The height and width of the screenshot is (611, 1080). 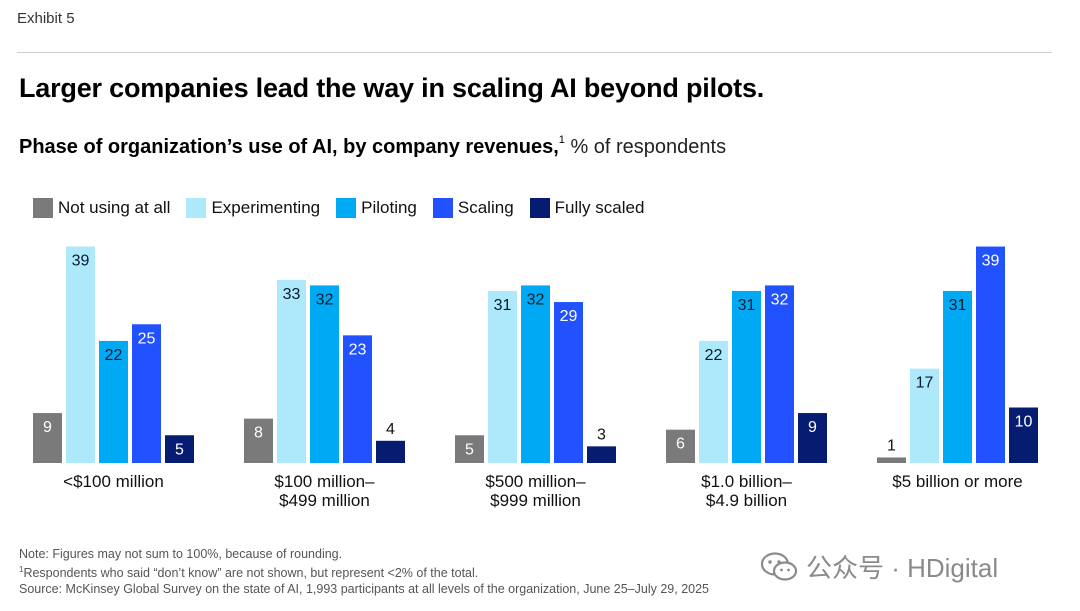 What do you see at coordinates (891, 445) in the screenshot?
I see `data-label: 1` at bounding box center [891, 445].